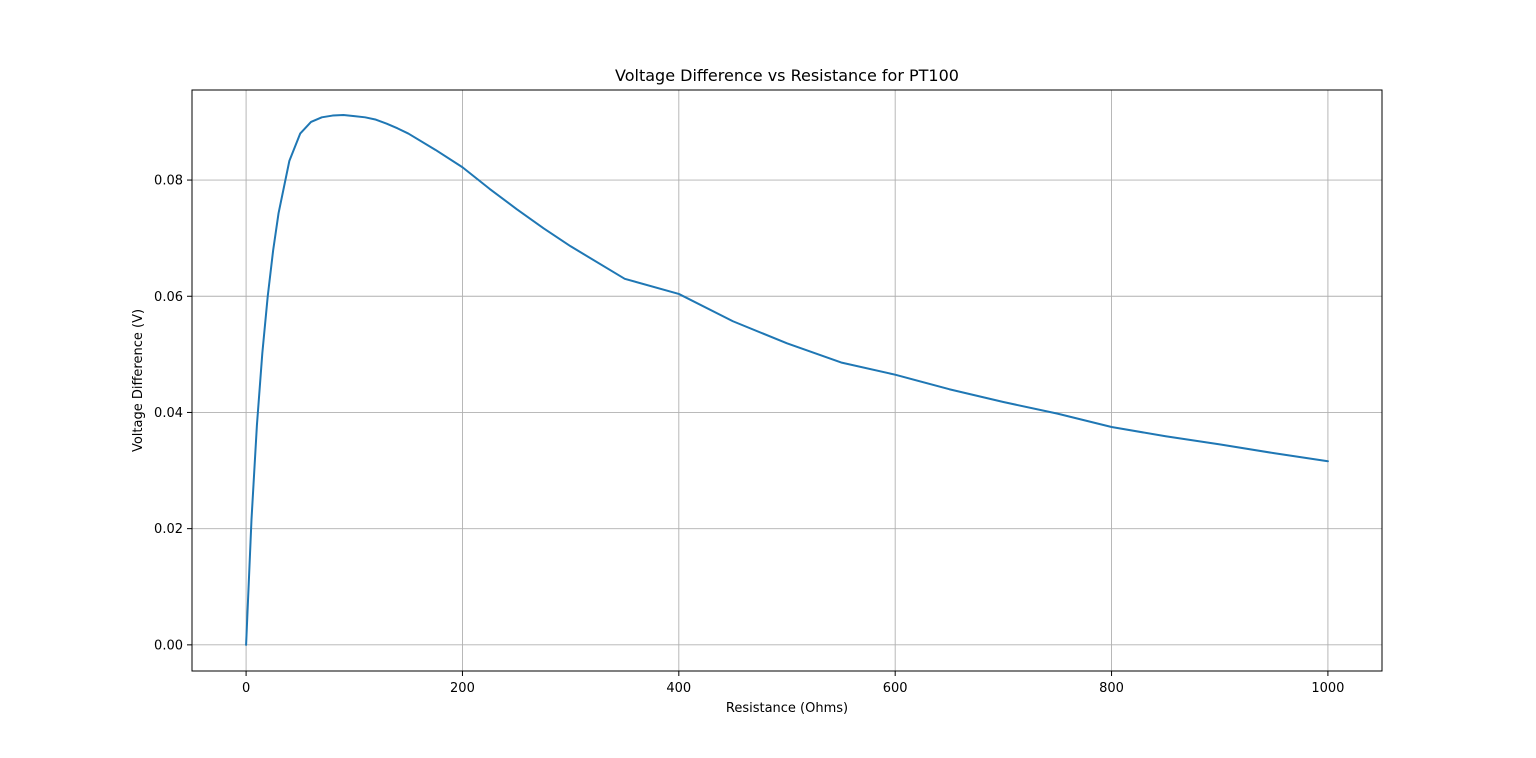 Image resolution: width=1536 pixels, height=758 pixels. What do you see at coordinates (678, 688) in the screenshot?
I see `x-tick-label: 400` at bounding box center [678, 688].